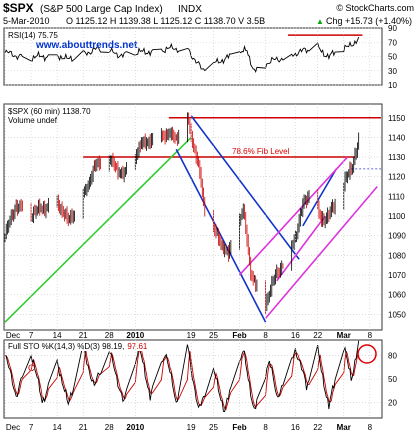 The width and height of the screenshot is (420, 436). Describe the element at coordinates (33, 35) in the screenshot. I see `rsi-label: RSI(14) 75.75` at that location.